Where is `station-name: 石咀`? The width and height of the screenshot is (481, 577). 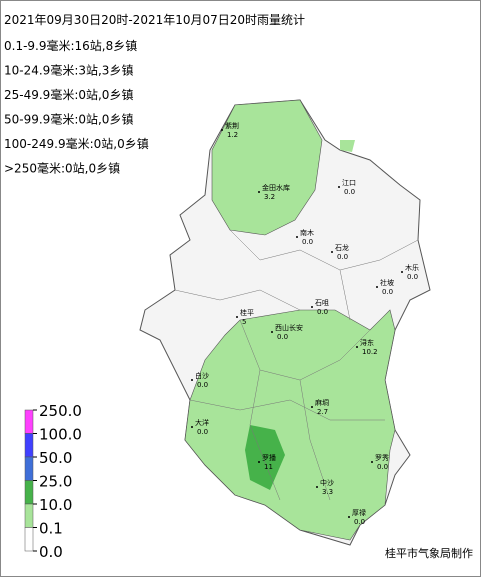 station-name: 石咀 is located at coordinates (322, 303).